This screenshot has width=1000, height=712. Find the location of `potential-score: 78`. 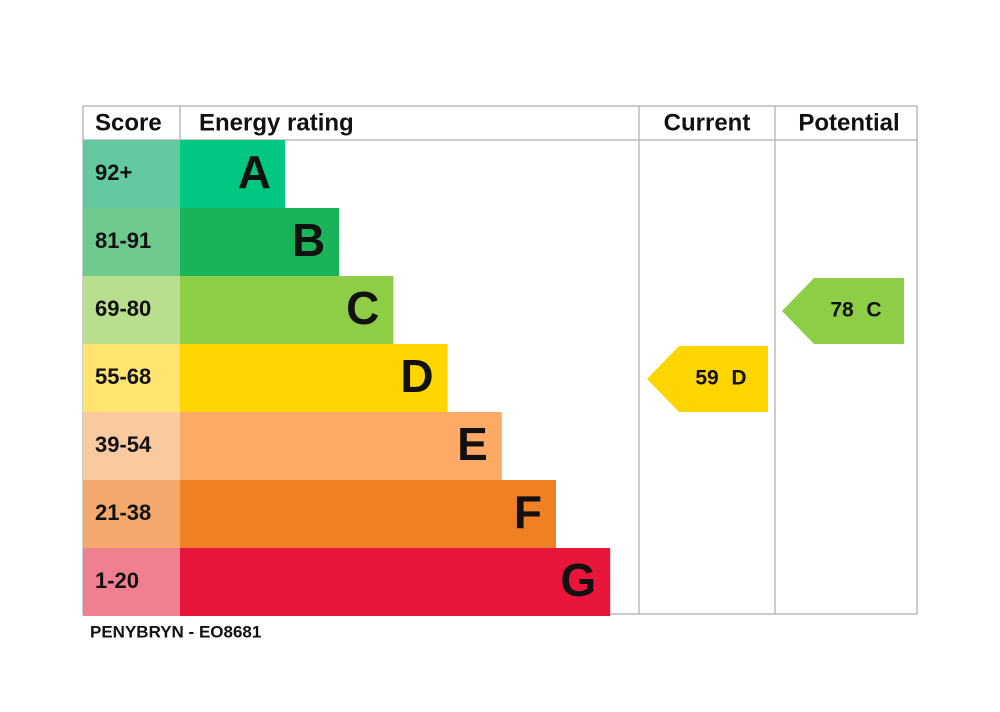

potential-score: 78 is located at coordinates (842, 310).